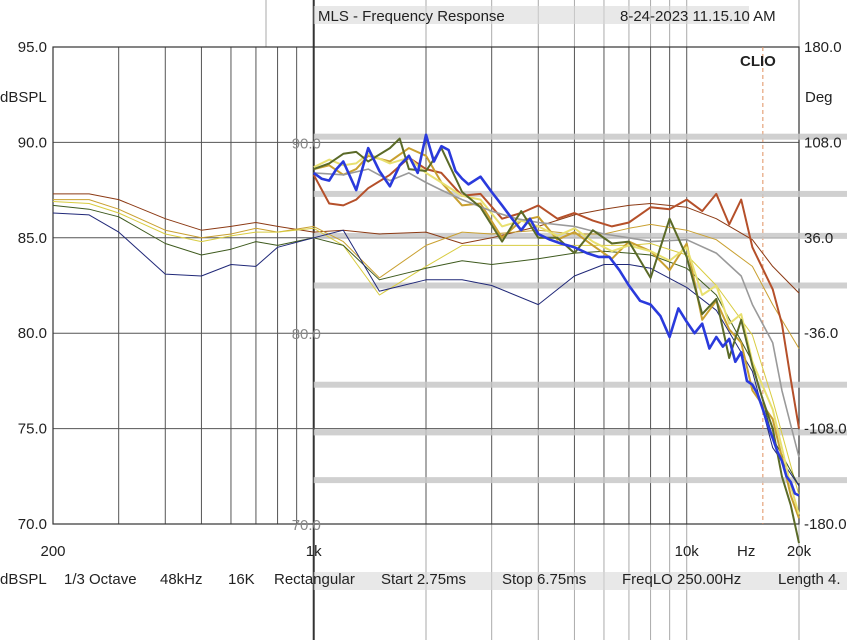 The height and width of the screenshot is (640, 849). Describe the element at coordinates (32, 47) in the screenshot. I see `y-tick-label: 95.0` at that location.